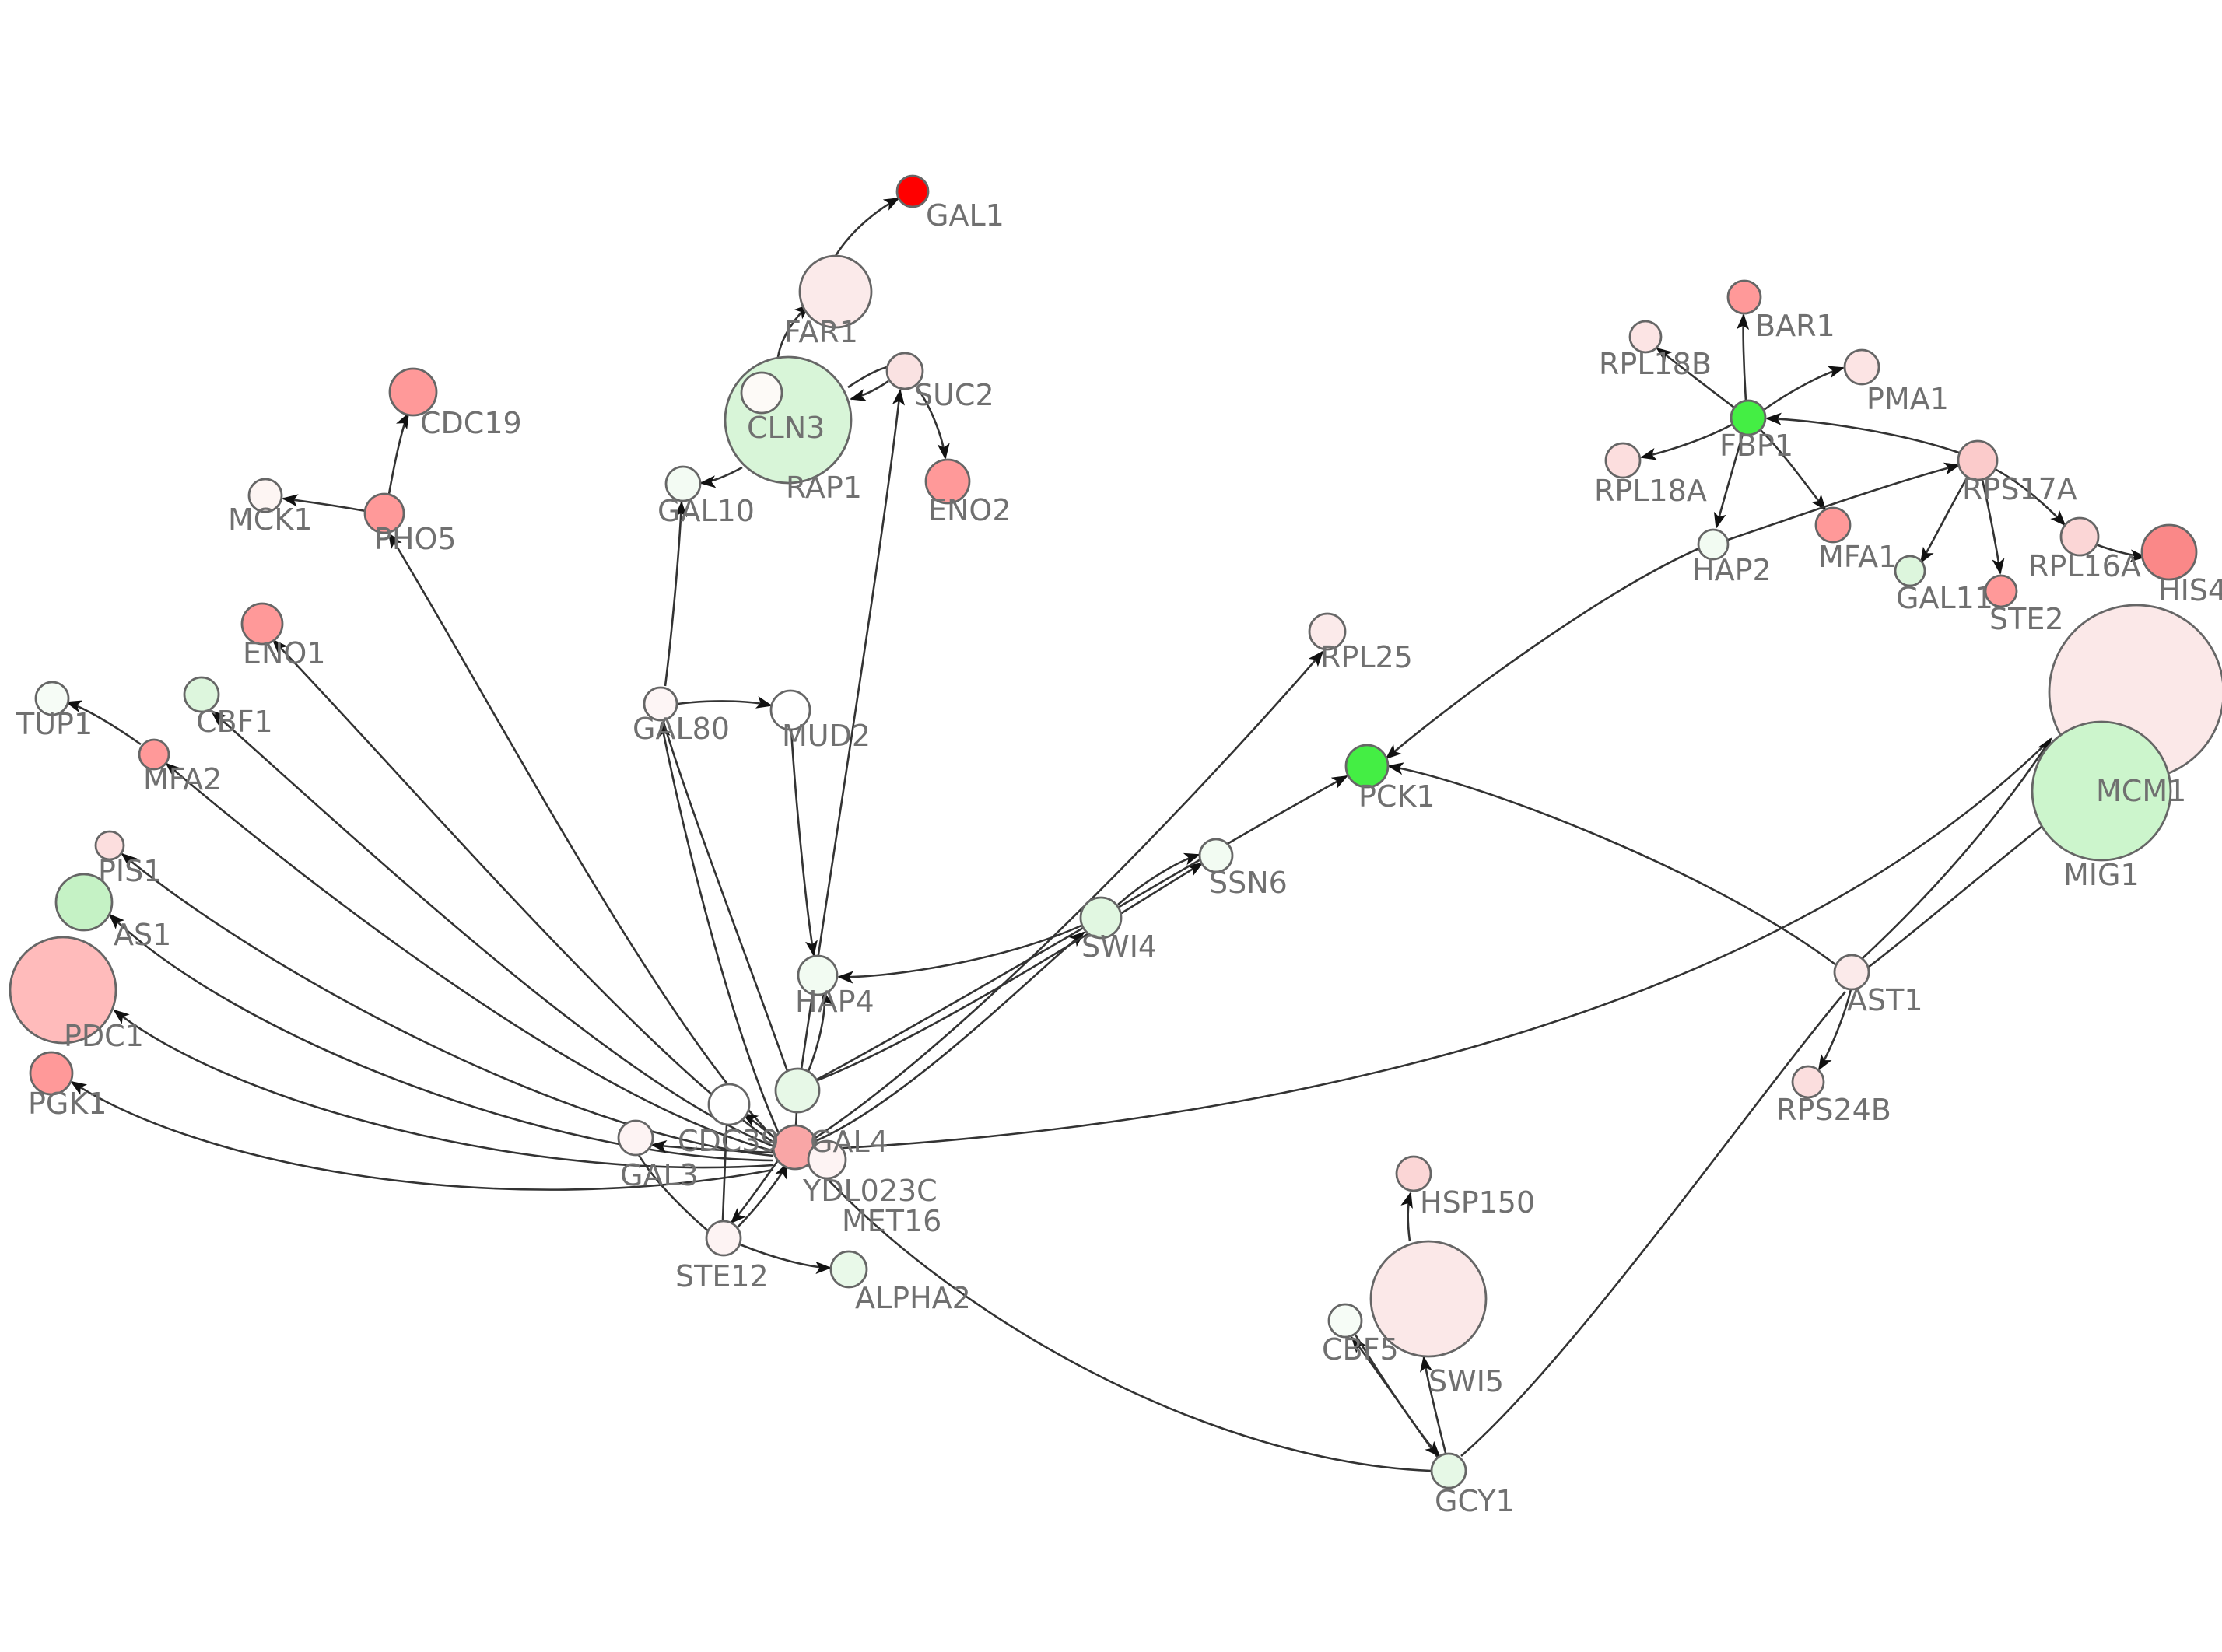 The width and height of the screenshot is (2222, 1652). What do you see at coordinates (912, 191) in the screenshot?
I see `gene-node-gal1` at bounding box center [912, 191].